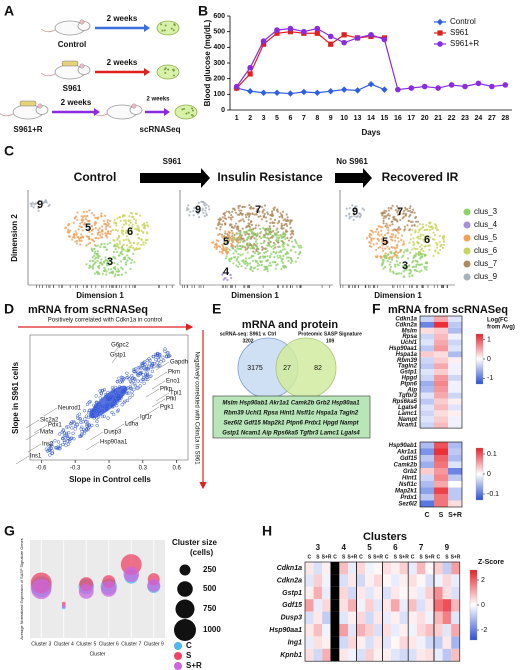 This screenshot has width=520, height=670. Describe the element at coordinates (486, 224) in the screenshot. I see `legend-label: clus_4` at that location.